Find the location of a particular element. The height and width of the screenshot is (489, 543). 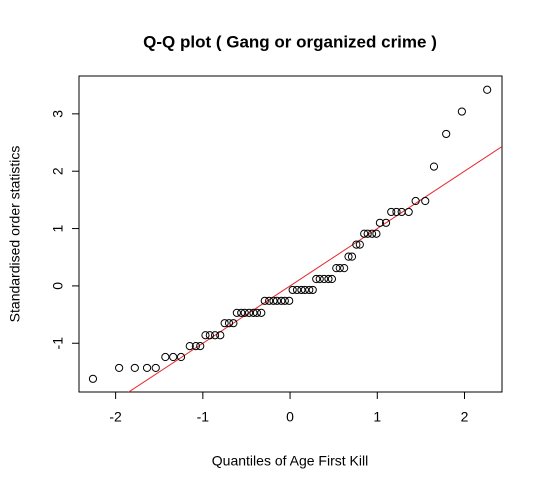

x-tick-label: -2 is located at coordinates (115, 417).